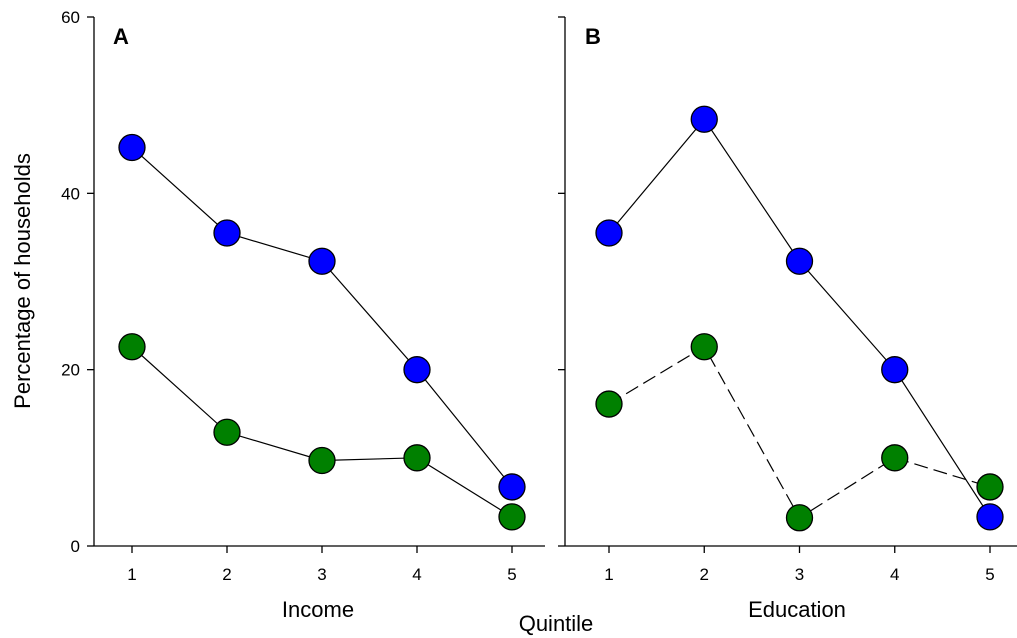  Describe the element at coordinates (608, 574) in the screenshot. I see `panel-b-x-tick-label: 1` at that location.